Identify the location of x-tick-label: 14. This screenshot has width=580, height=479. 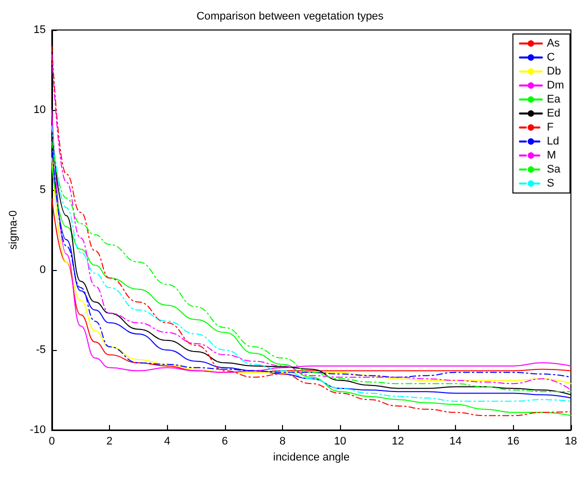
(455, 442).